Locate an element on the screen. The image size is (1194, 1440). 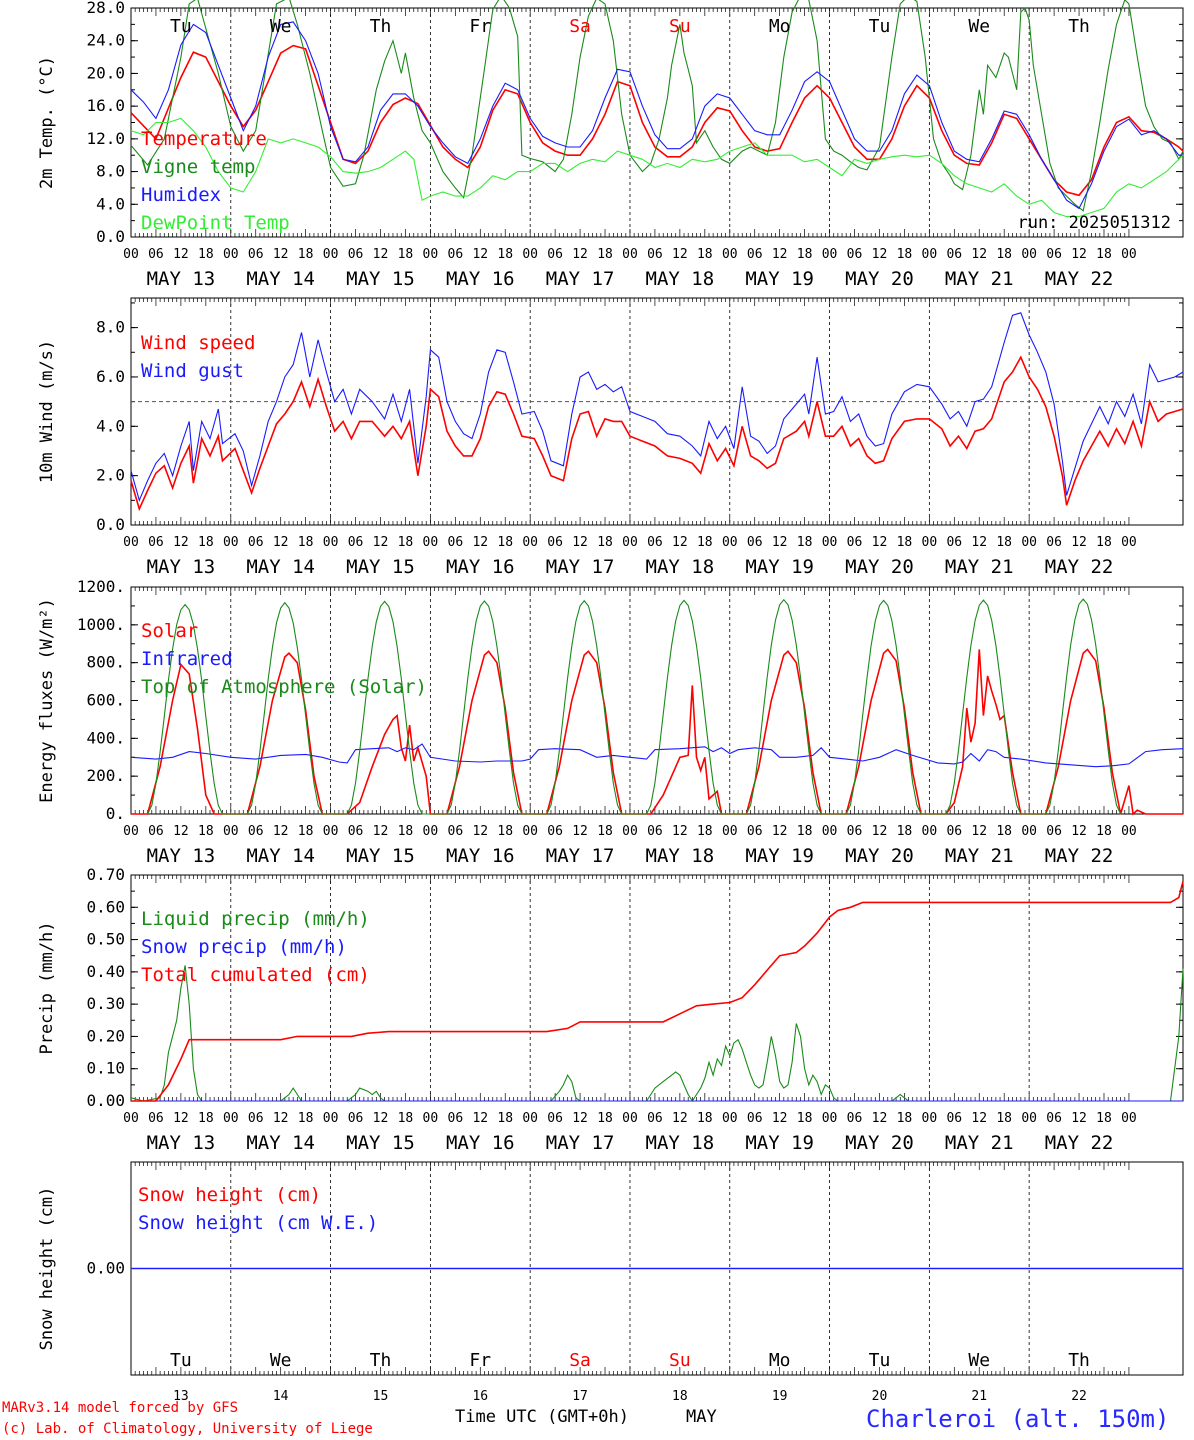
date-label: MAY 22 is located at coordinates (1079, 567).